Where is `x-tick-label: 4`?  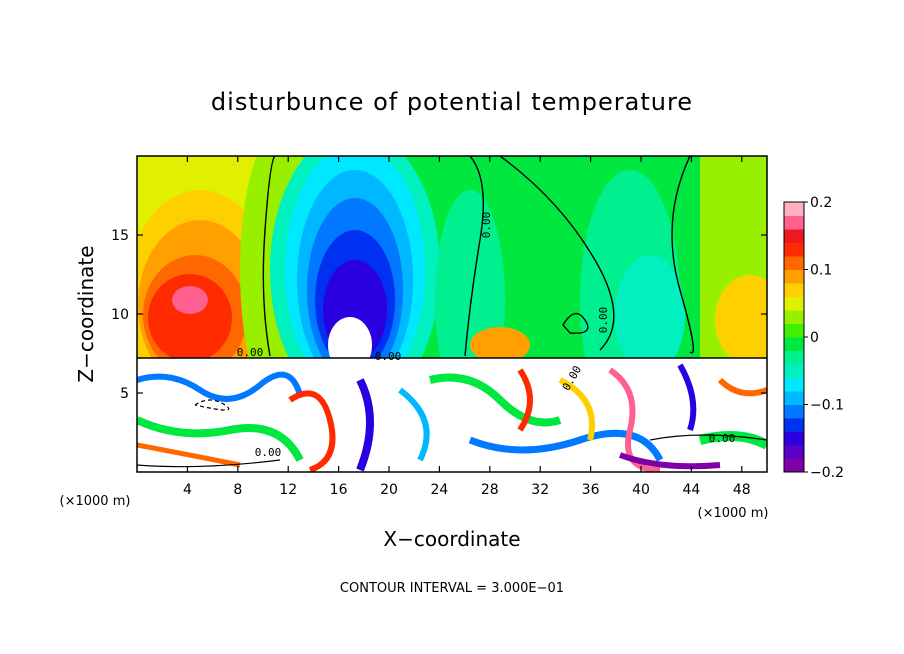 x-tick-label: 4 is located at coordinates (187, 490).